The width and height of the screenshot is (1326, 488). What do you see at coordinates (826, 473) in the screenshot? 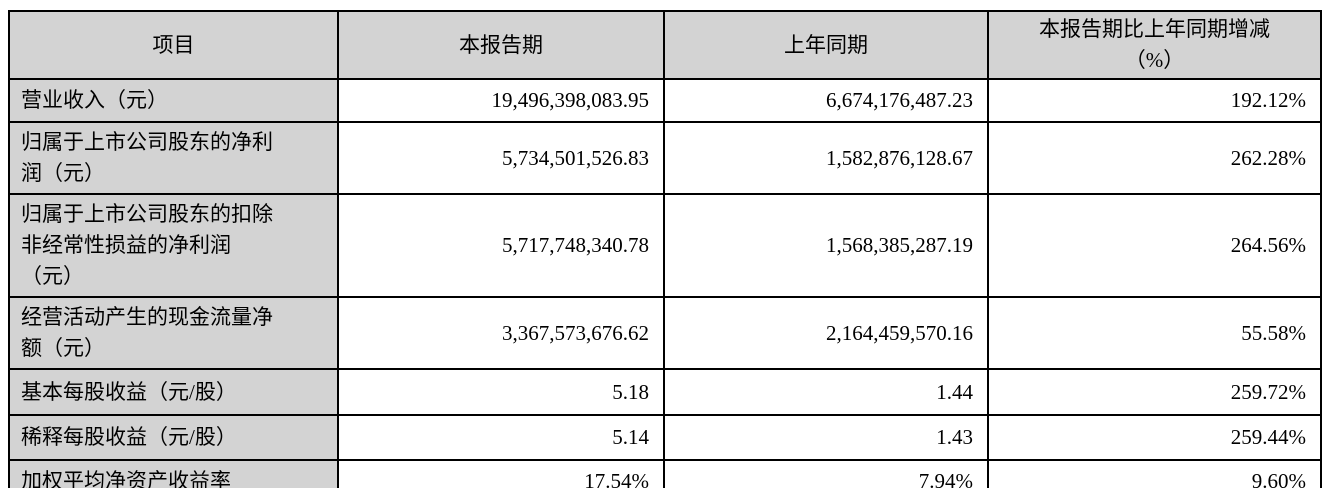
I see `prior-period-cell: 7.94%` at bounding box center [826, 473].